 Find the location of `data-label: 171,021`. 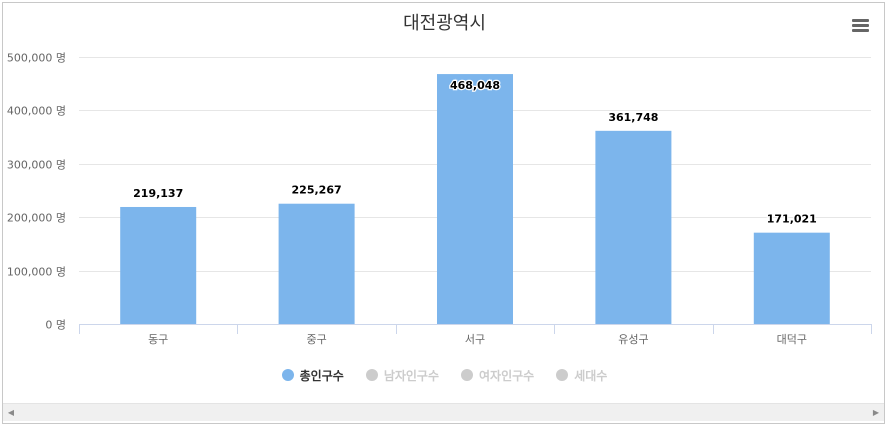

data-label: 171,021 is located at coordinates (792, 219).